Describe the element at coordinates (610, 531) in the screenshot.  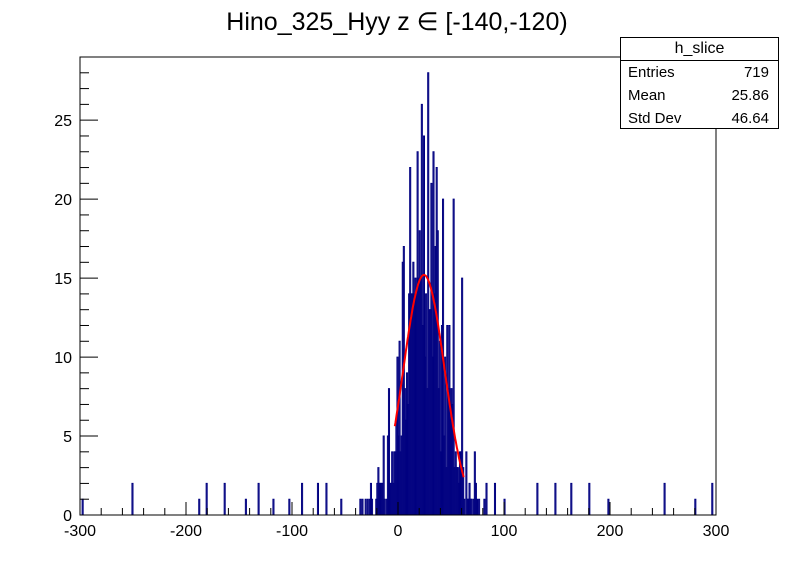
I see `x-tick-label: 200` at that location.